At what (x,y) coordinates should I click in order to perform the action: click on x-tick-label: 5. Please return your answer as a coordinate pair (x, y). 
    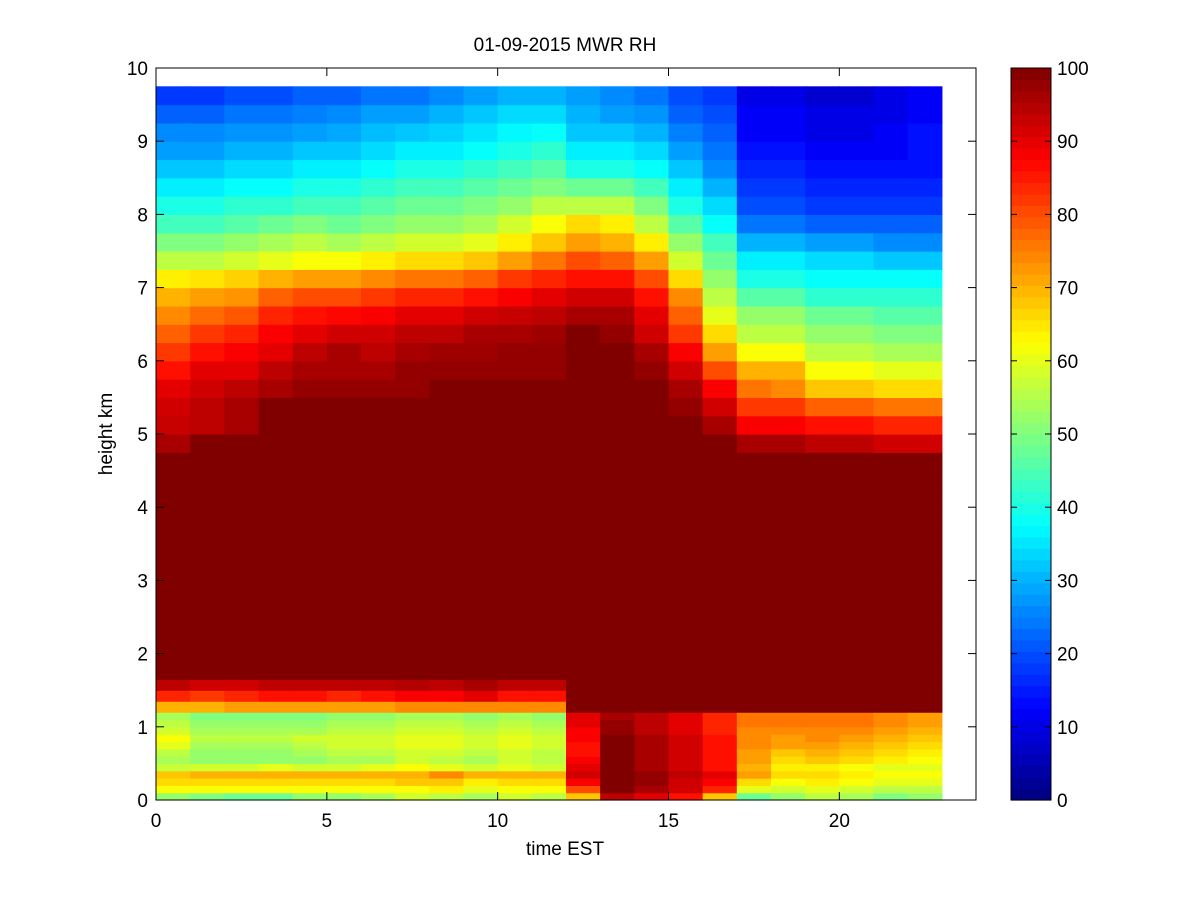
    Looking at the image, I should click on (327, 821).